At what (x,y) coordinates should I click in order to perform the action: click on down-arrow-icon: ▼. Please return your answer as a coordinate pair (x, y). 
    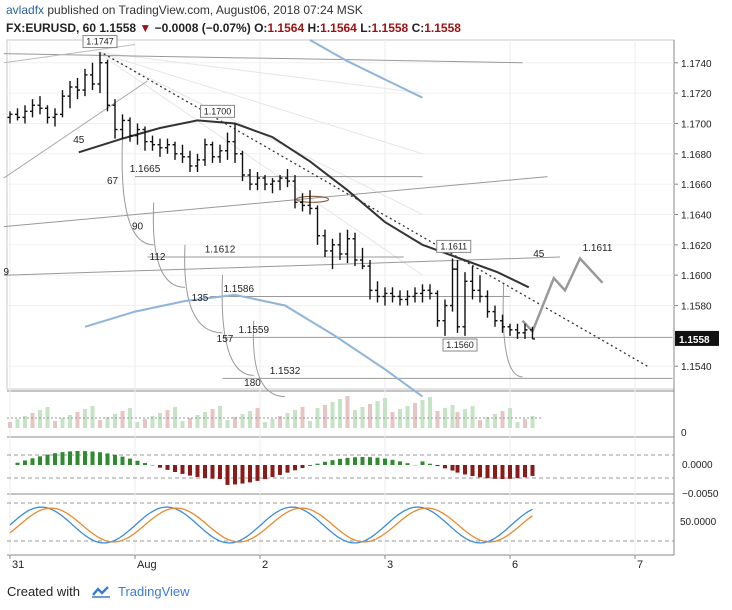
    Looking at the image, I should click on (145, 28).